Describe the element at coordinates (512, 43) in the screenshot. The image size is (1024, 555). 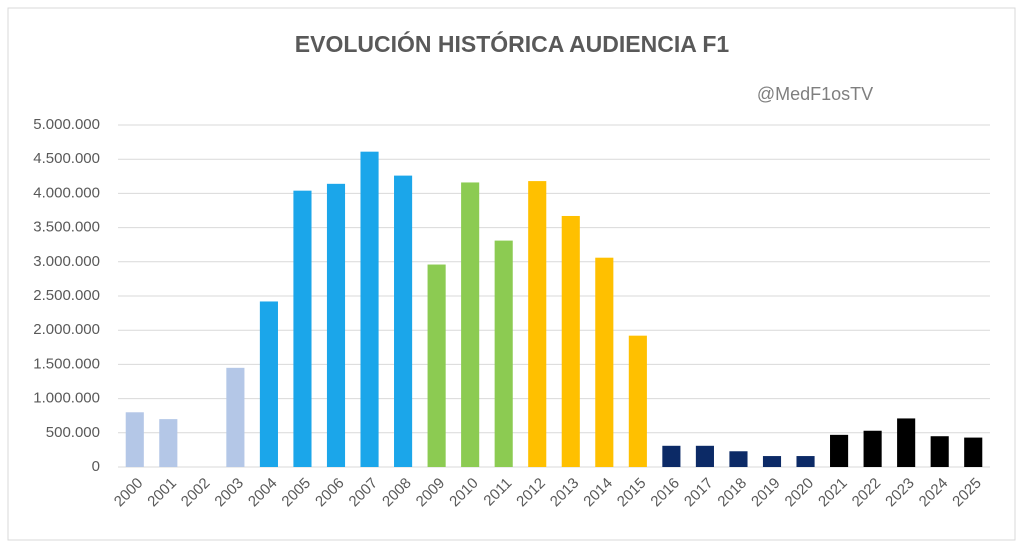
I see `chart-title: EVOLUCIÓN HISTÓRICA AUDIENCIA F1` at that location.